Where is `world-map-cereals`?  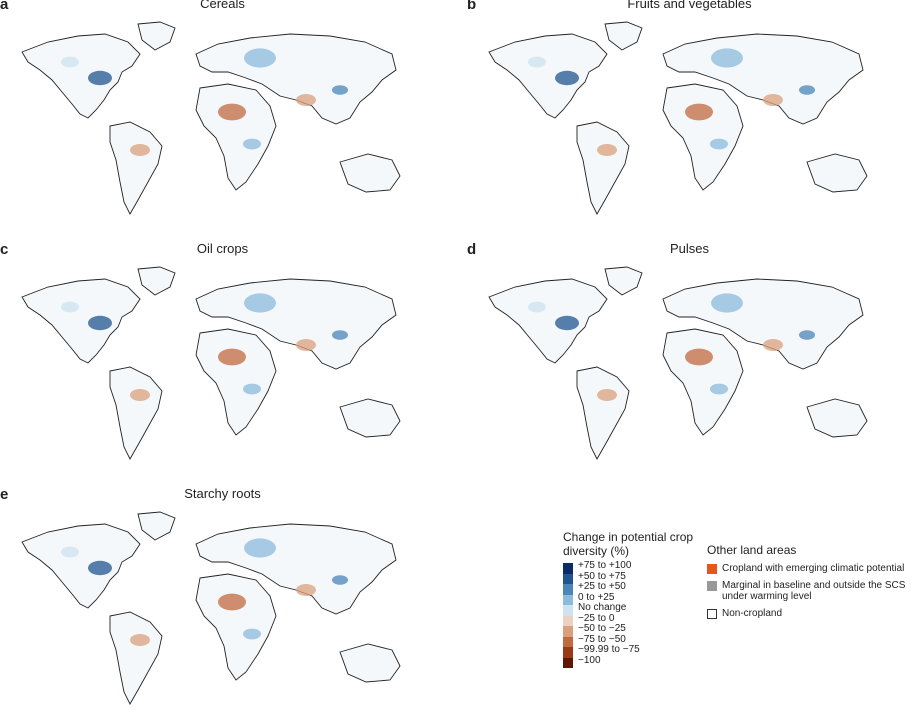
world-map-cereals is located at coordinates (222, 120).